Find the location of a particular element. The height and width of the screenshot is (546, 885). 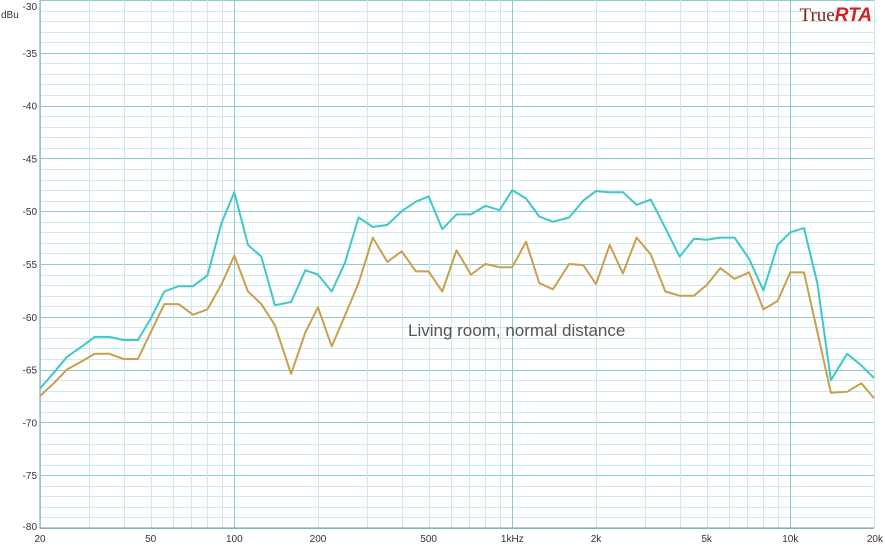

y-tick-label: -35 is located at coordinates (30, 54).